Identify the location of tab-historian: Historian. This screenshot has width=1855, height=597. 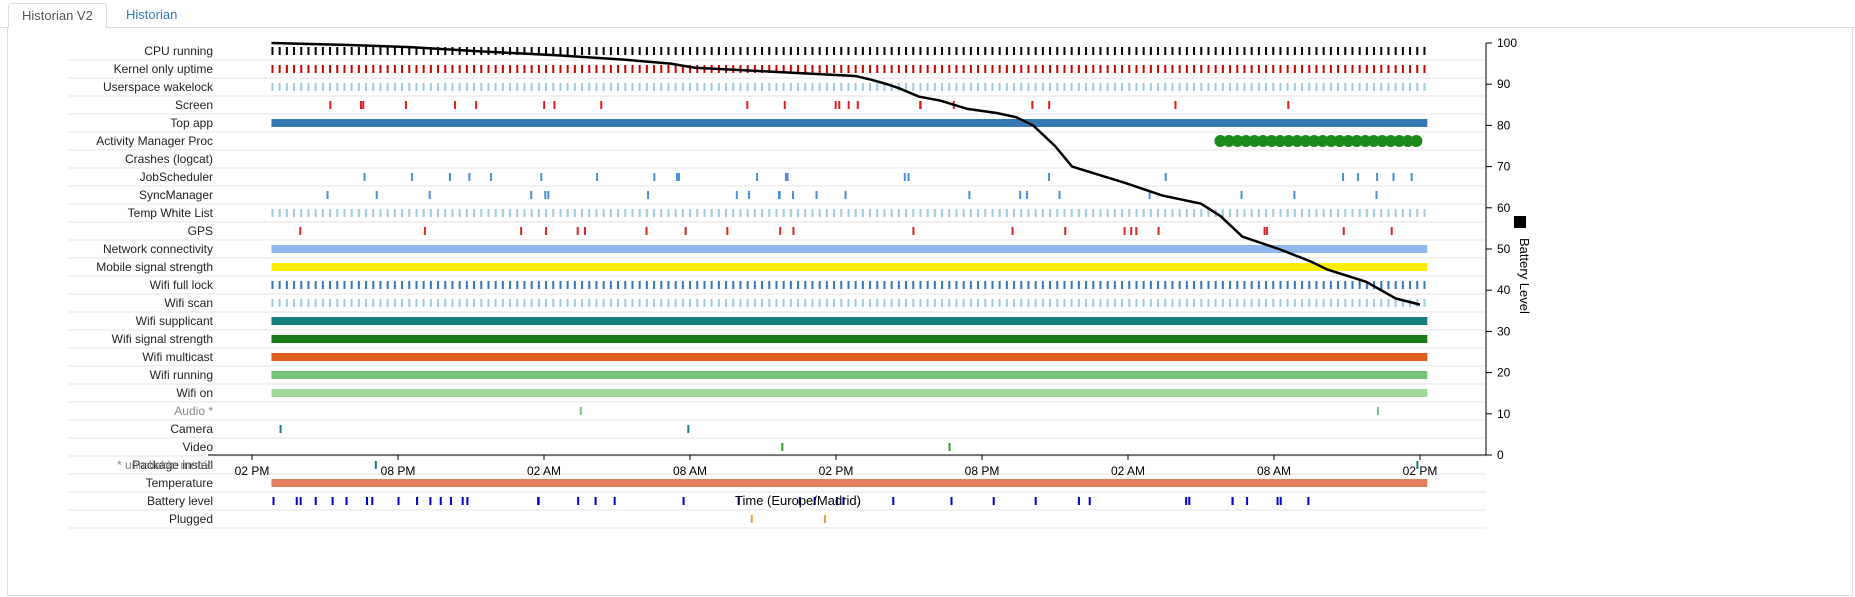
(152, 14).